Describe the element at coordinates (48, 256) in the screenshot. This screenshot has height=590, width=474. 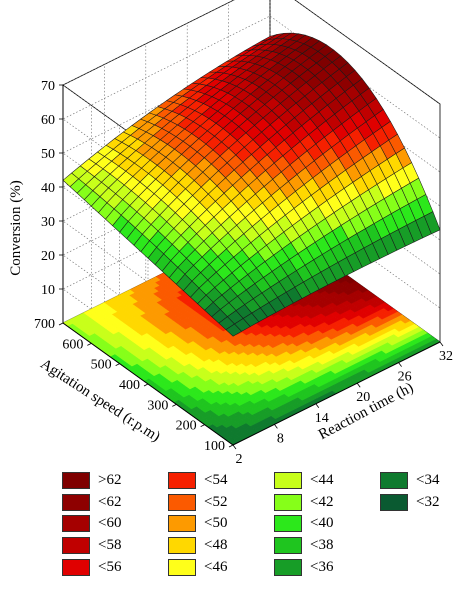
I see `z-tick-label: 20` at that location.